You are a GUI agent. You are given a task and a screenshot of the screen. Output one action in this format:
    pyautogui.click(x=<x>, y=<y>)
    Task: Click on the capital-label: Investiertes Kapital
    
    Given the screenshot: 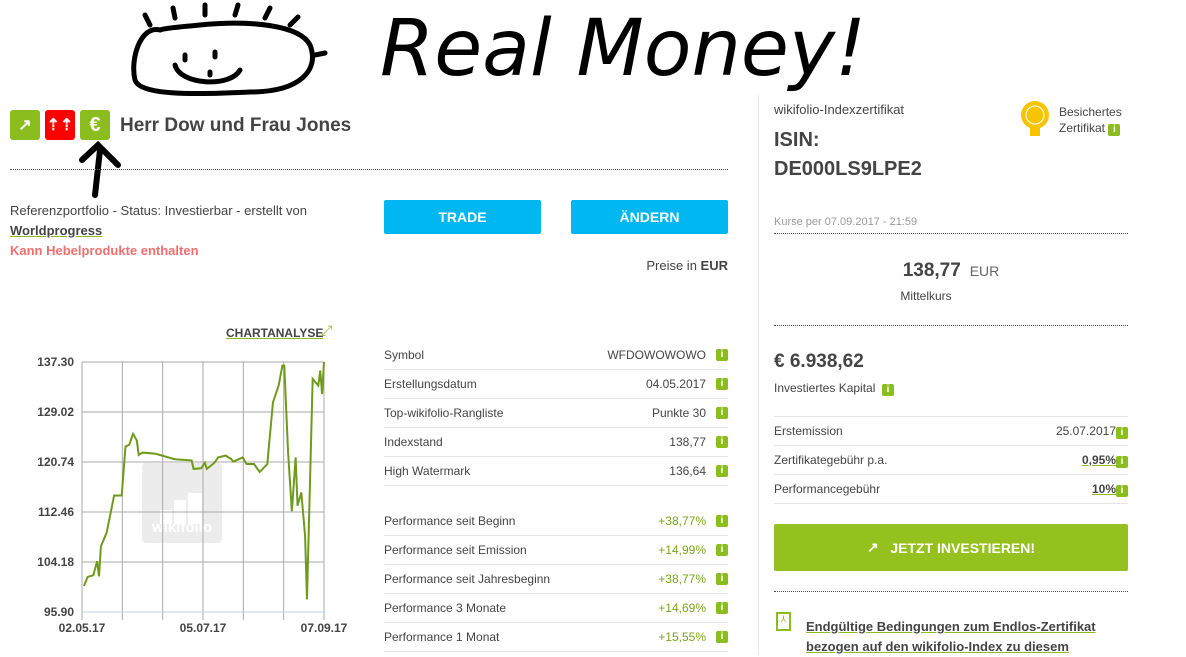 What is the action you would take?
    pyautogui.click(x=824, y=388)
    